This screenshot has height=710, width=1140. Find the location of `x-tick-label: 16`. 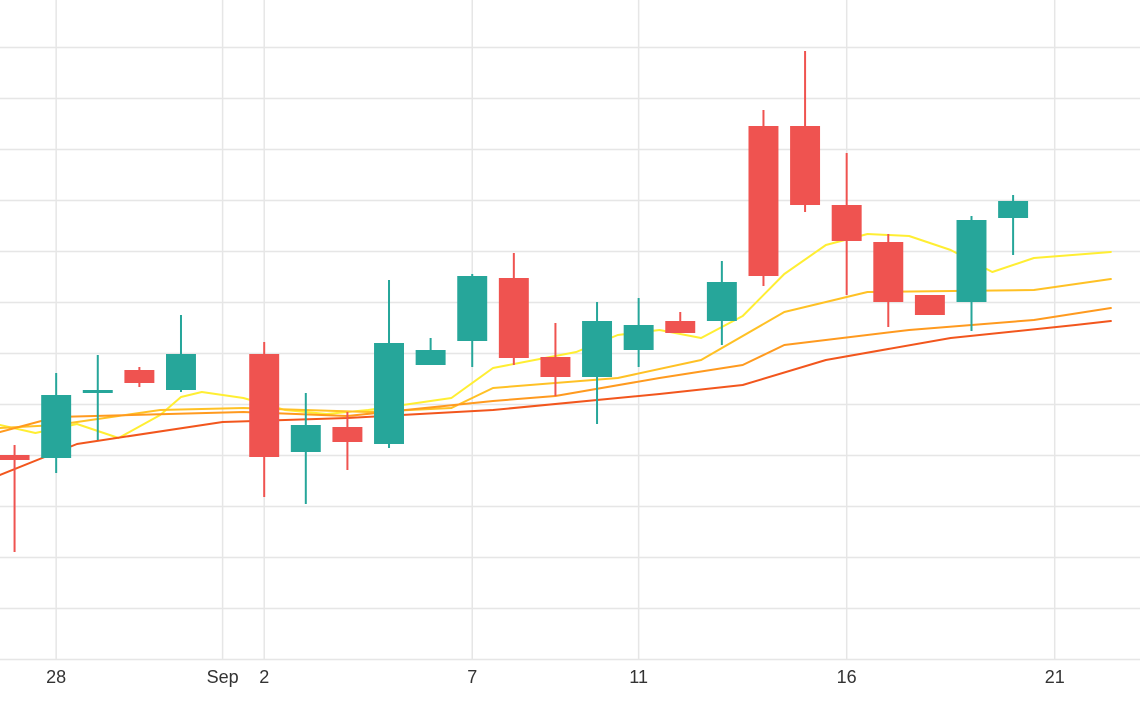

x-tick-label: 16 is located at coordinates (847, 677).